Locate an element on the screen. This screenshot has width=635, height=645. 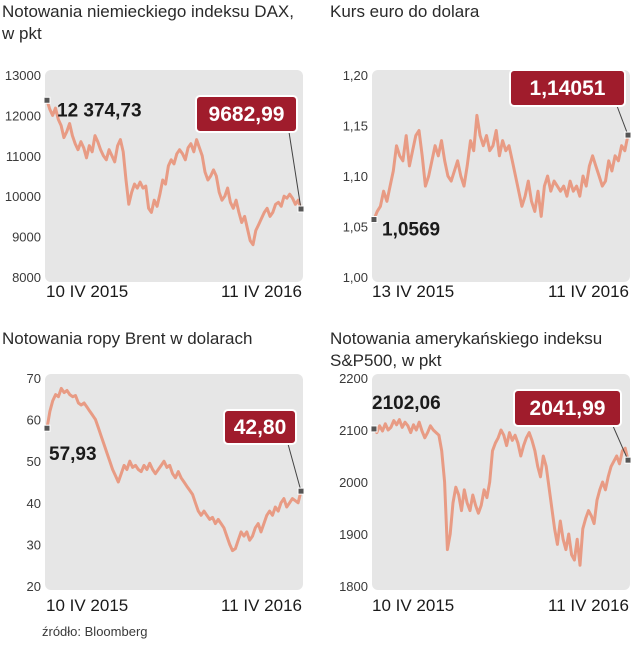
dax-date-end: 11 IV 2016 is located at coordinates (261, 291).